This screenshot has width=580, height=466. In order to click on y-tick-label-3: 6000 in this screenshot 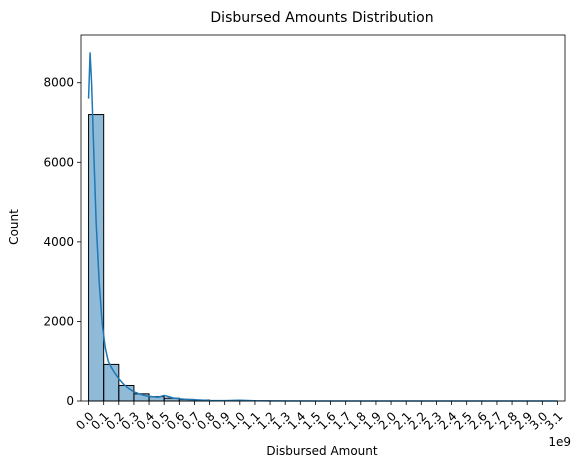, I will do `click(58, 162)`.